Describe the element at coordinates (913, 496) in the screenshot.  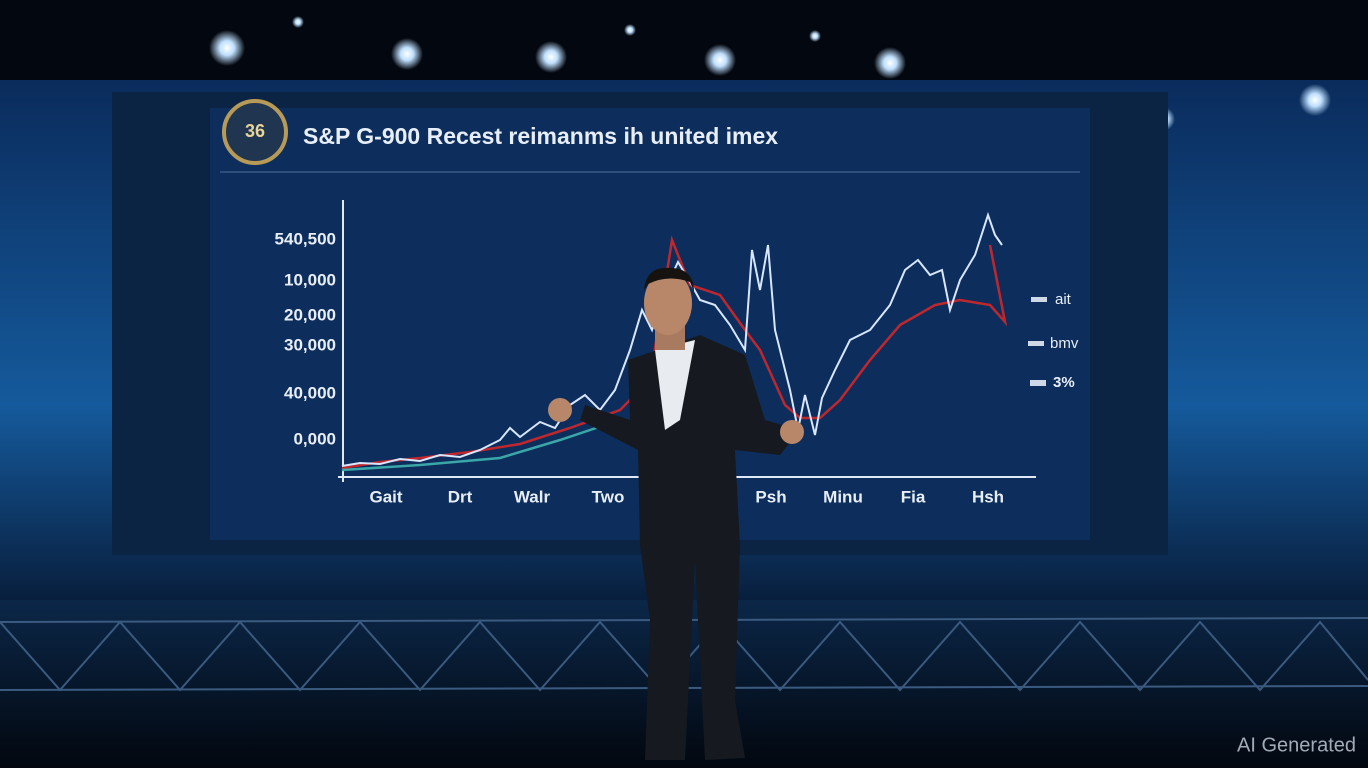
I see `x-label: Fia` at that location.